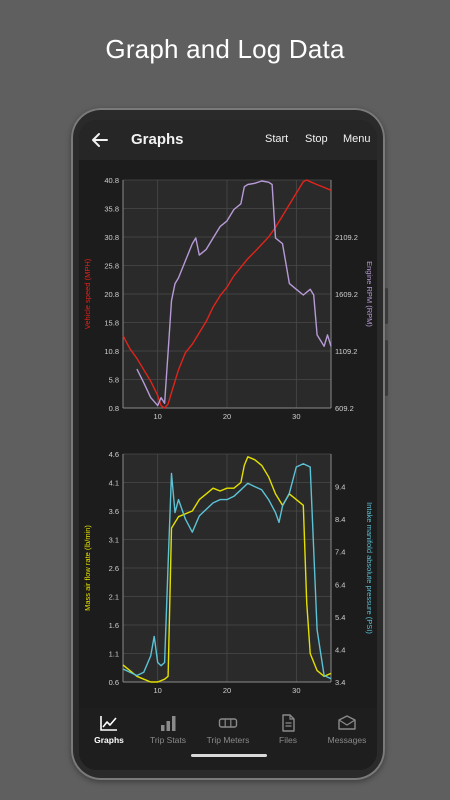 The height and width of the screenshot is (800, 450). I want to click on y-right-tick-label: 9.4, so click(340, 487).